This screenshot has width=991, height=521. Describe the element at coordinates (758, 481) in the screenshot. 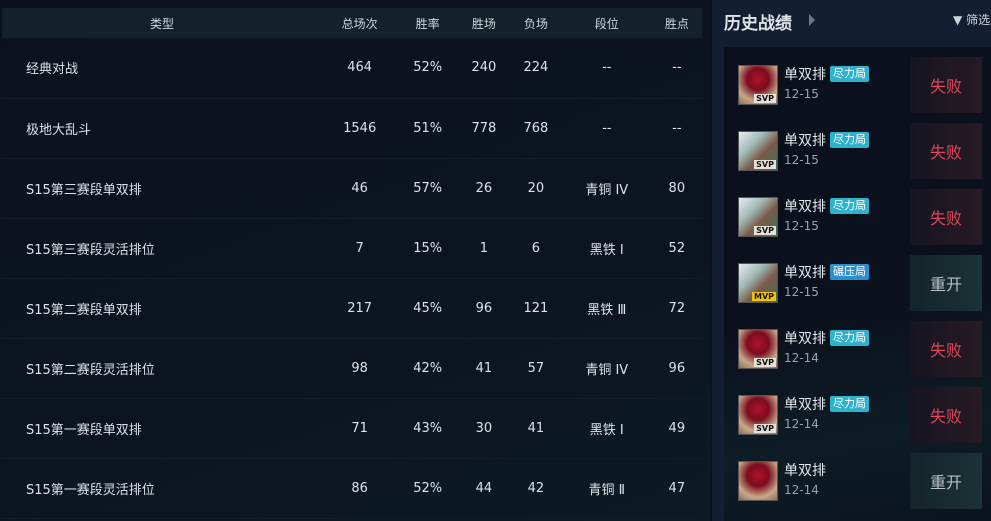

I see `champion-avatar` at that location.